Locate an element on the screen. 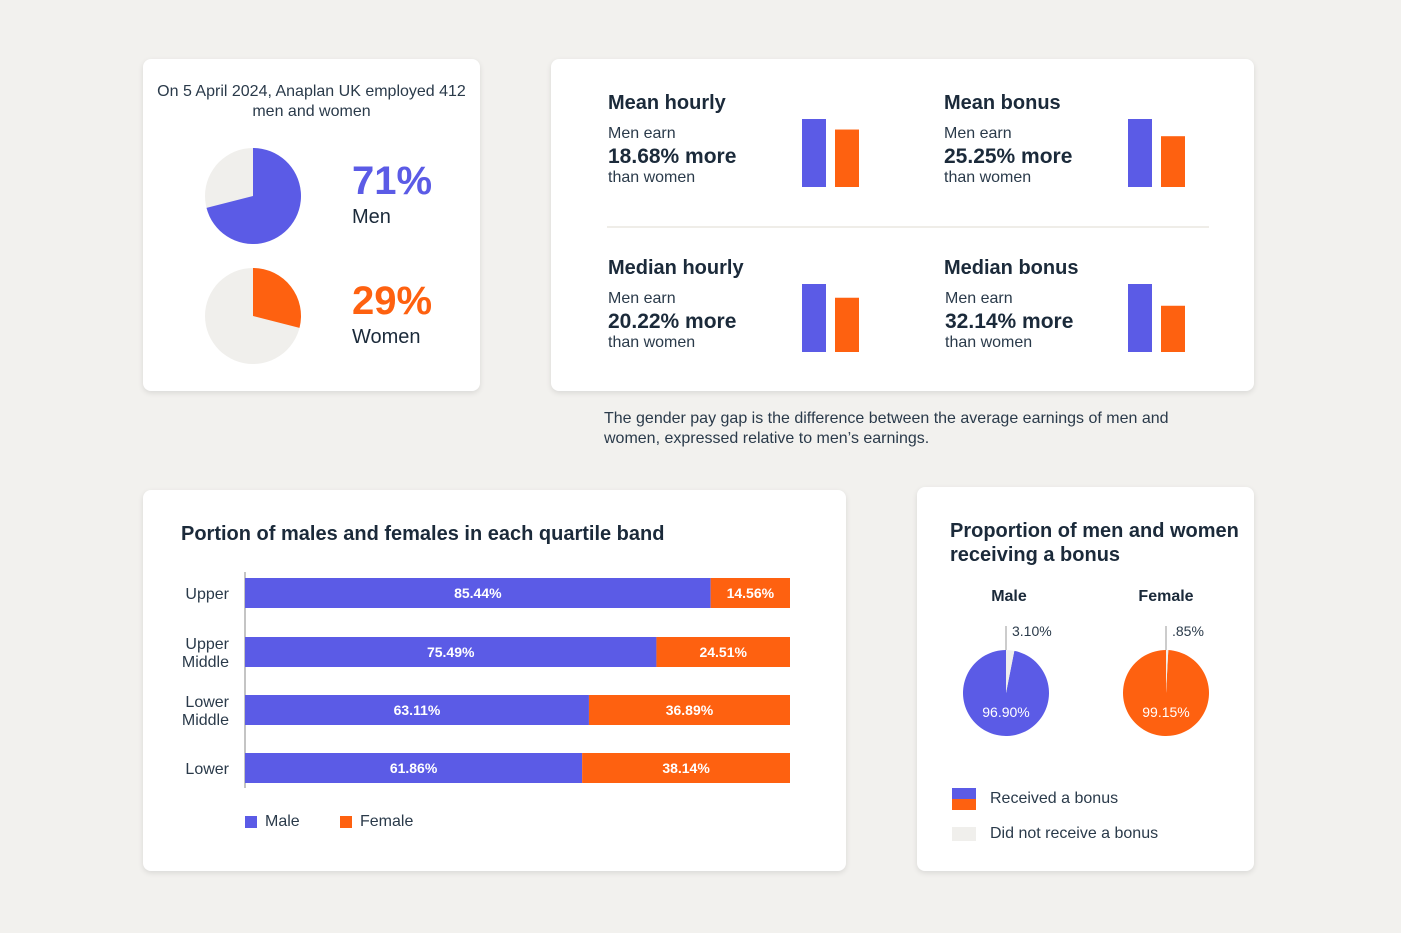 Image resolution: width=1401 pixels, height=933 pixels. not-received-label: 3.10% is located at coordinates (1032, 631).